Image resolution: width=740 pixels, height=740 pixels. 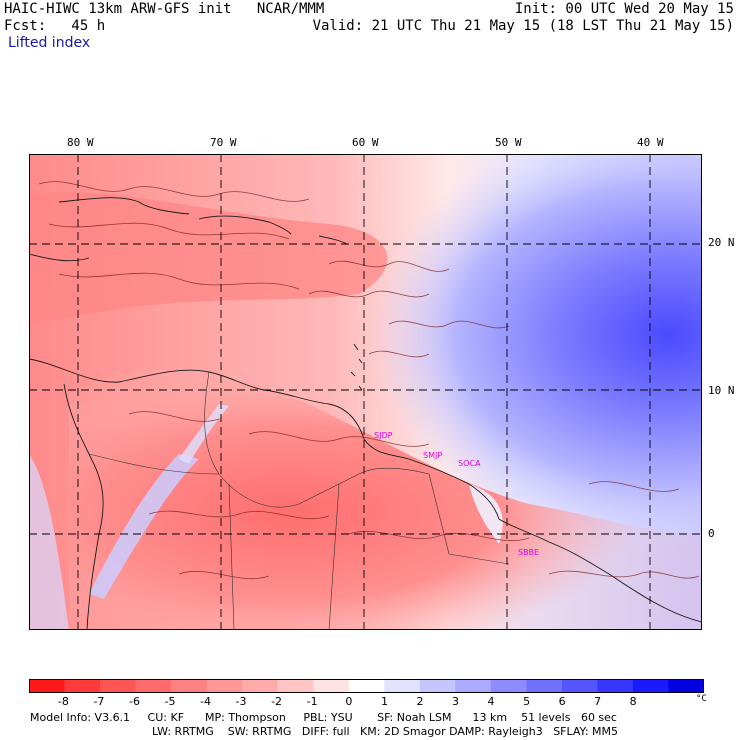 I want to click on colorbar-tick-label: -7, so click(x=99, y=701).